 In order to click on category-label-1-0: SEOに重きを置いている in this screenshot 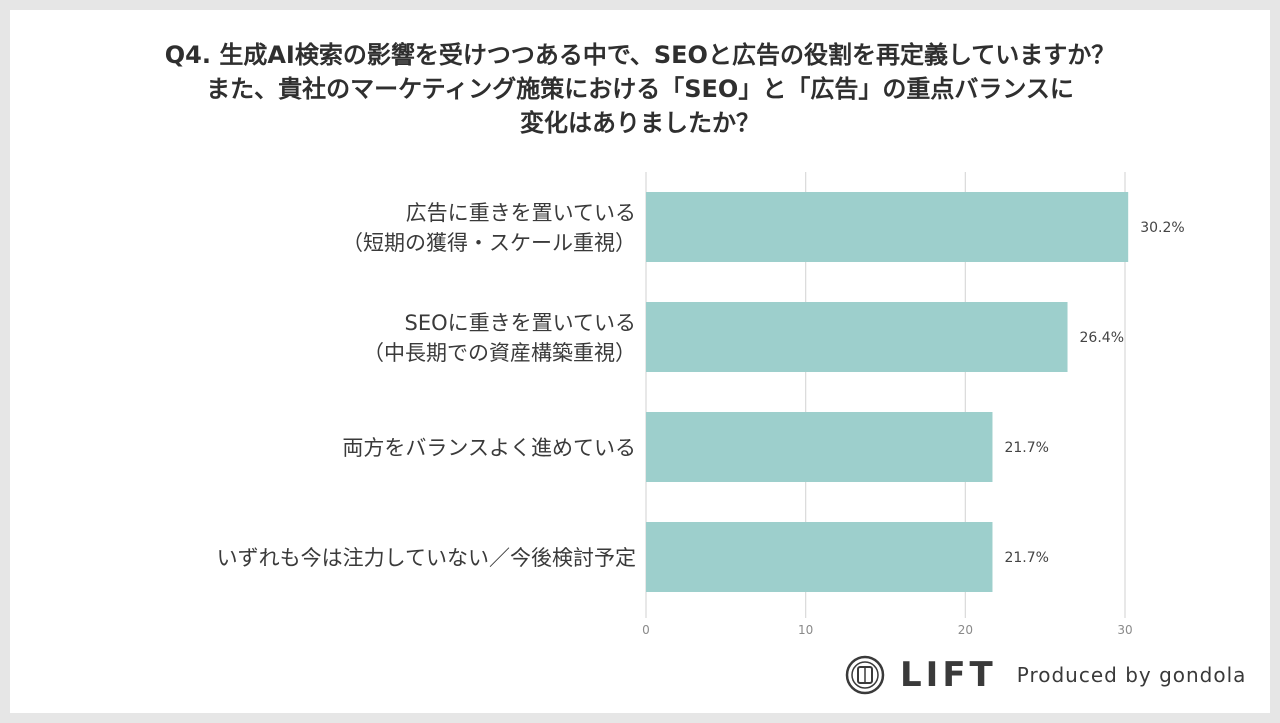, I will do `click(521, 323)`.